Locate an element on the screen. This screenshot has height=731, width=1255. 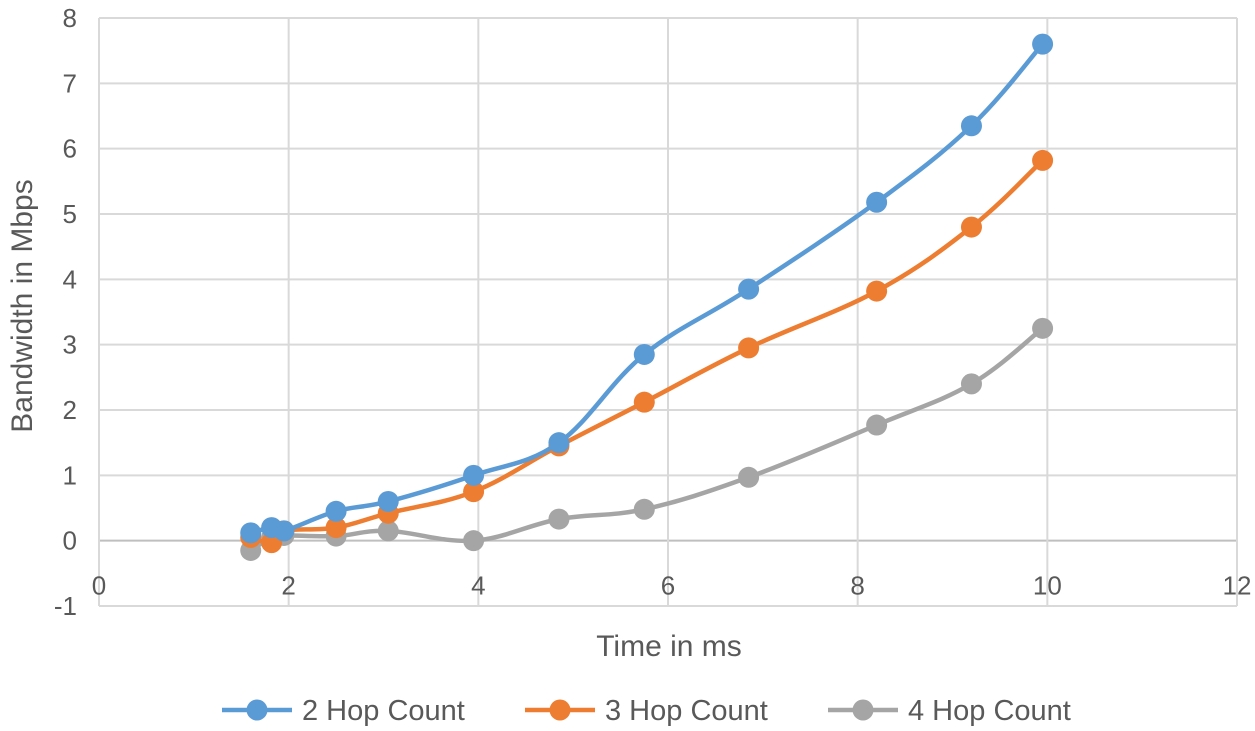
x-tick-label: 2 is located at coordinates (288, 586).